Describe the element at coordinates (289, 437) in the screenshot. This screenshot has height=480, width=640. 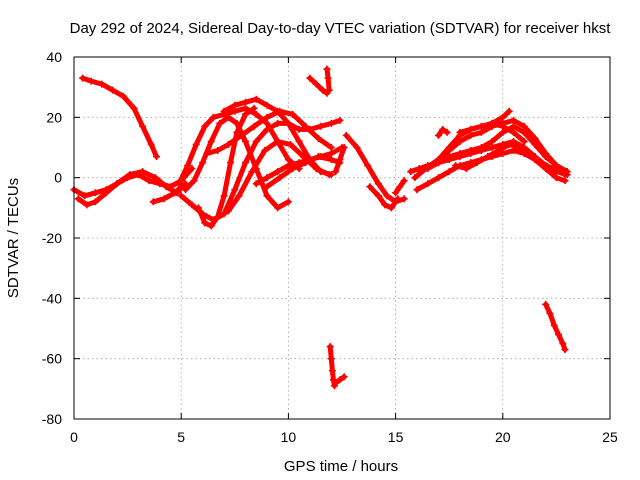
I see `x-tick-label: 10` at that location.